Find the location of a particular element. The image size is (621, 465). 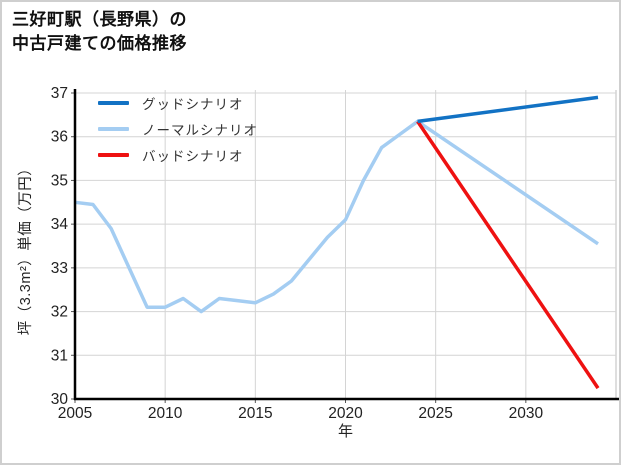

x-tick-label: 2005 is located at coordinates (75, 413).